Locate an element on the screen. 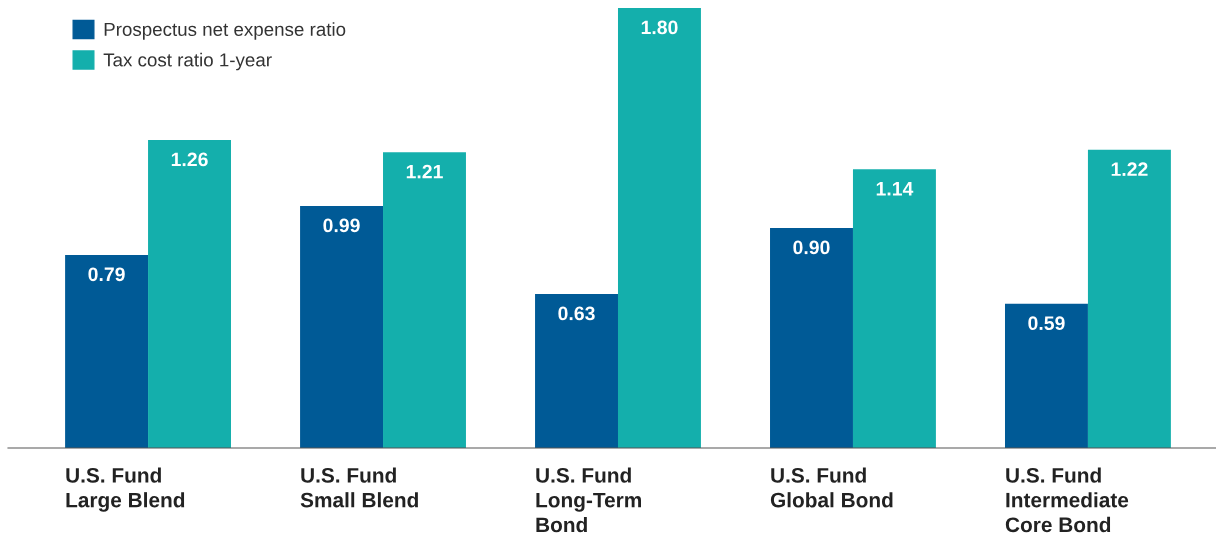  x-tick-label: U.S. Fund Long-Term Bond is located at coordinates (588, 500).